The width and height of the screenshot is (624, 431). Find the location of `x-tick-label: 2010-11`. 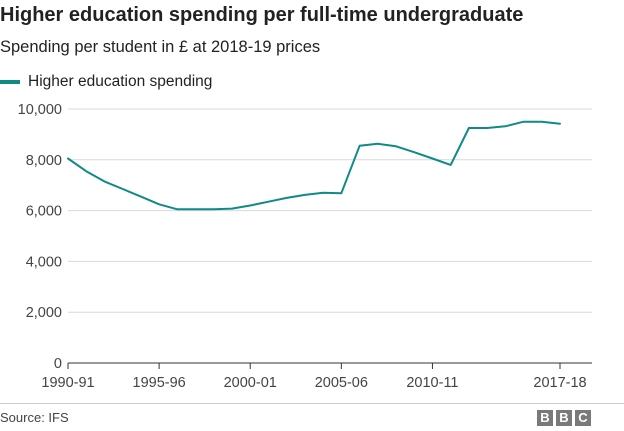

x-tick-label: 2010-11 is located at coordinates (432, 383).